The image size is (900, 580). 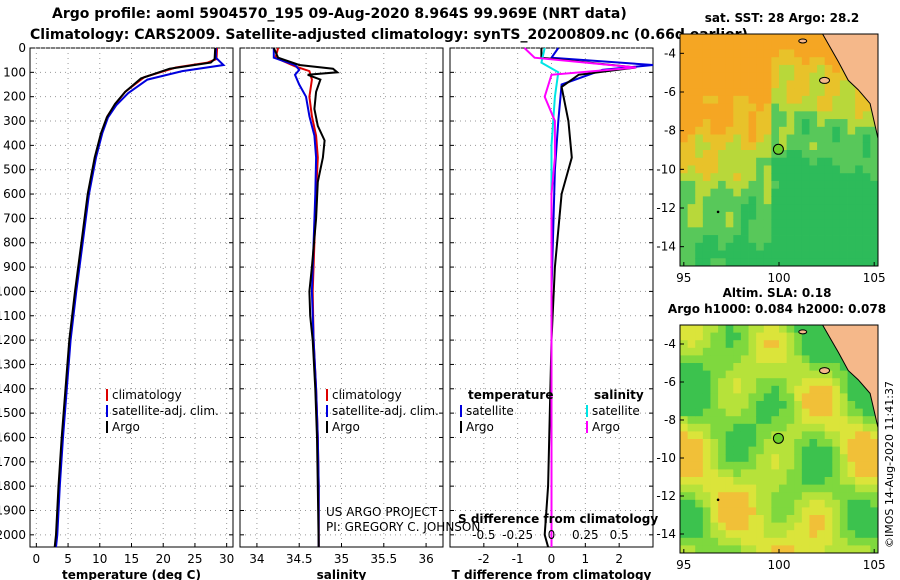 I want to click on sla-map-title: Altim. SLA: 0.18, so click(x=777, y=293).